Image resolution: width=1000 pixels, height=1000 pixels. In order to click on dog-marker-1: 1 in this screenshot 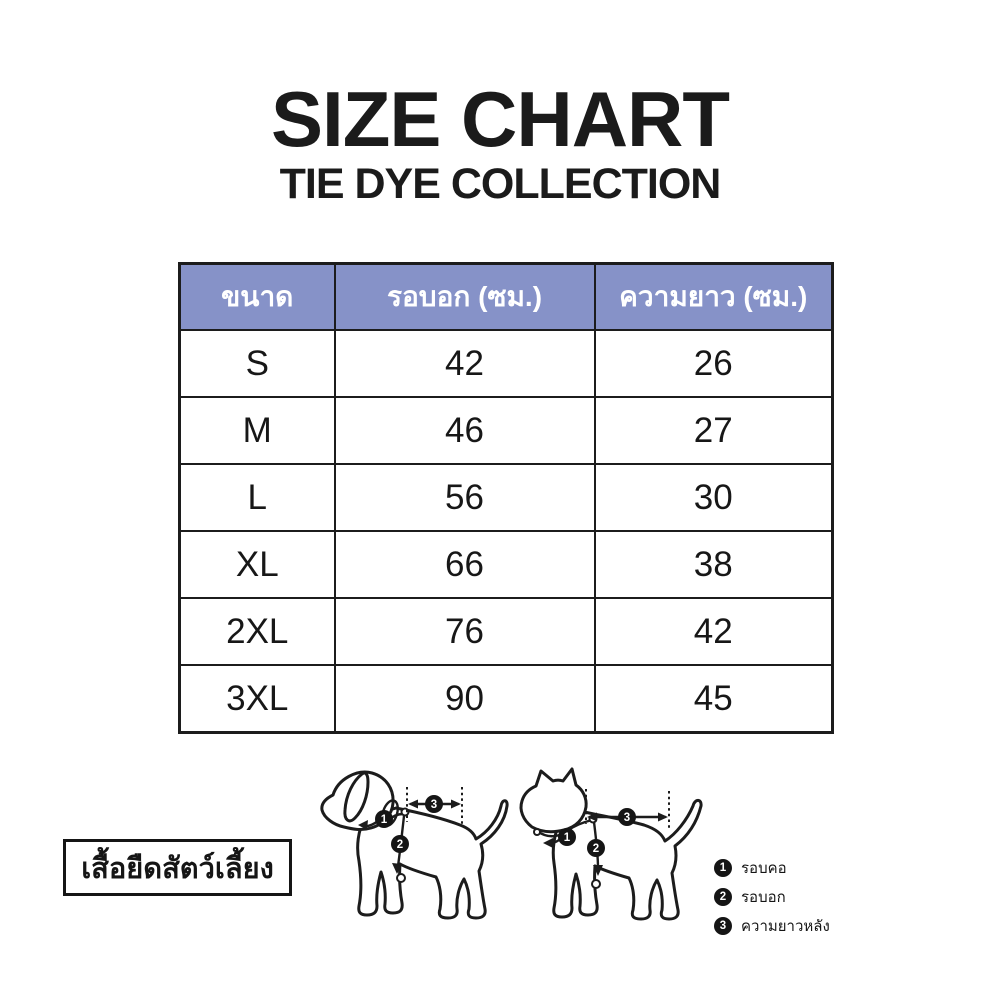, I will do `click(384, 819)`.